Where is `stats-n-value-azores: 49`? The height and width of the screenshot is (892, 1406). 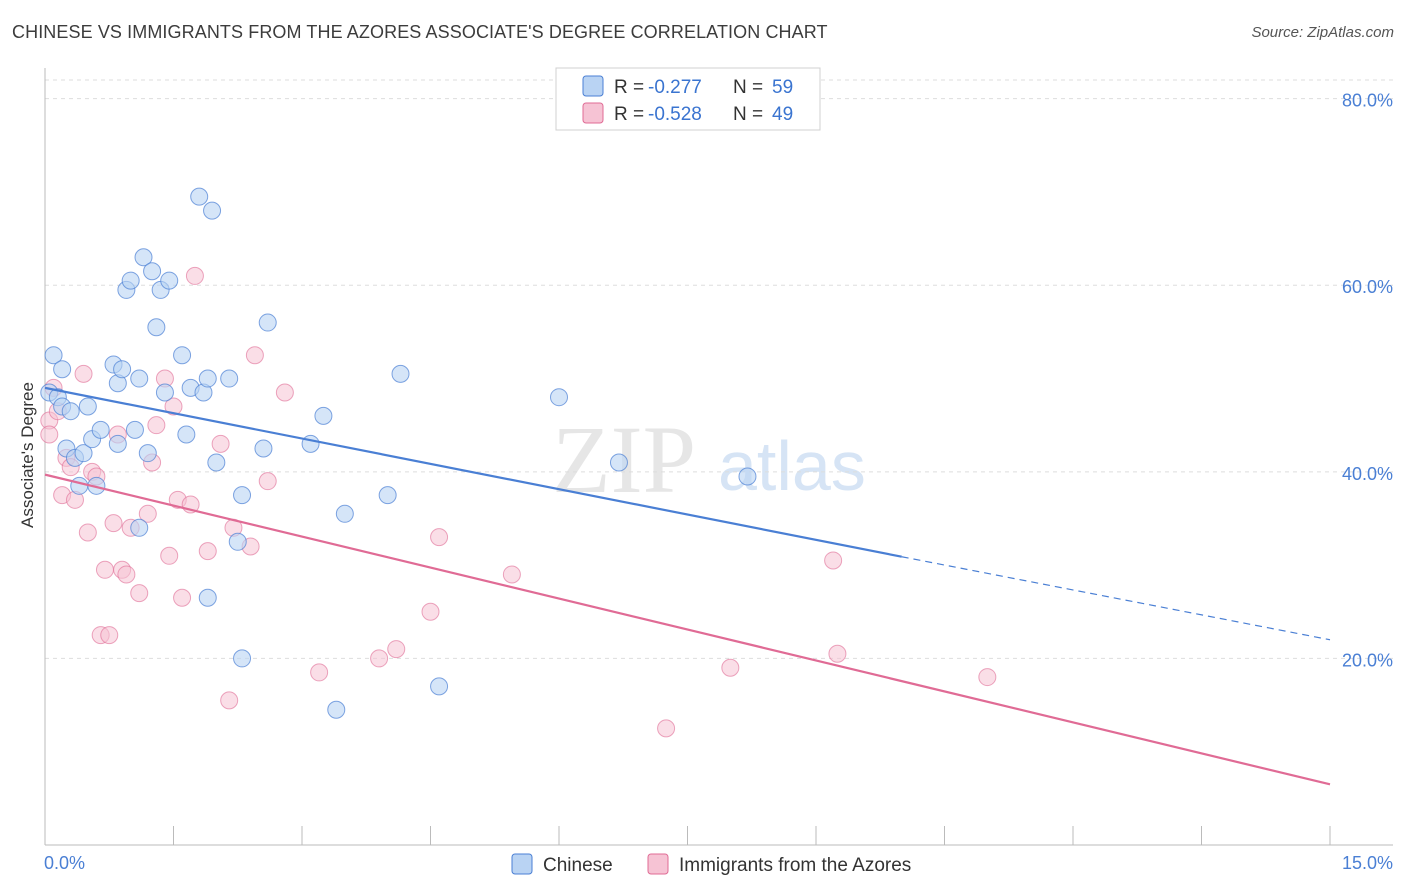 stats-n-value-azores: 49 is located at coordinates (782, 114).